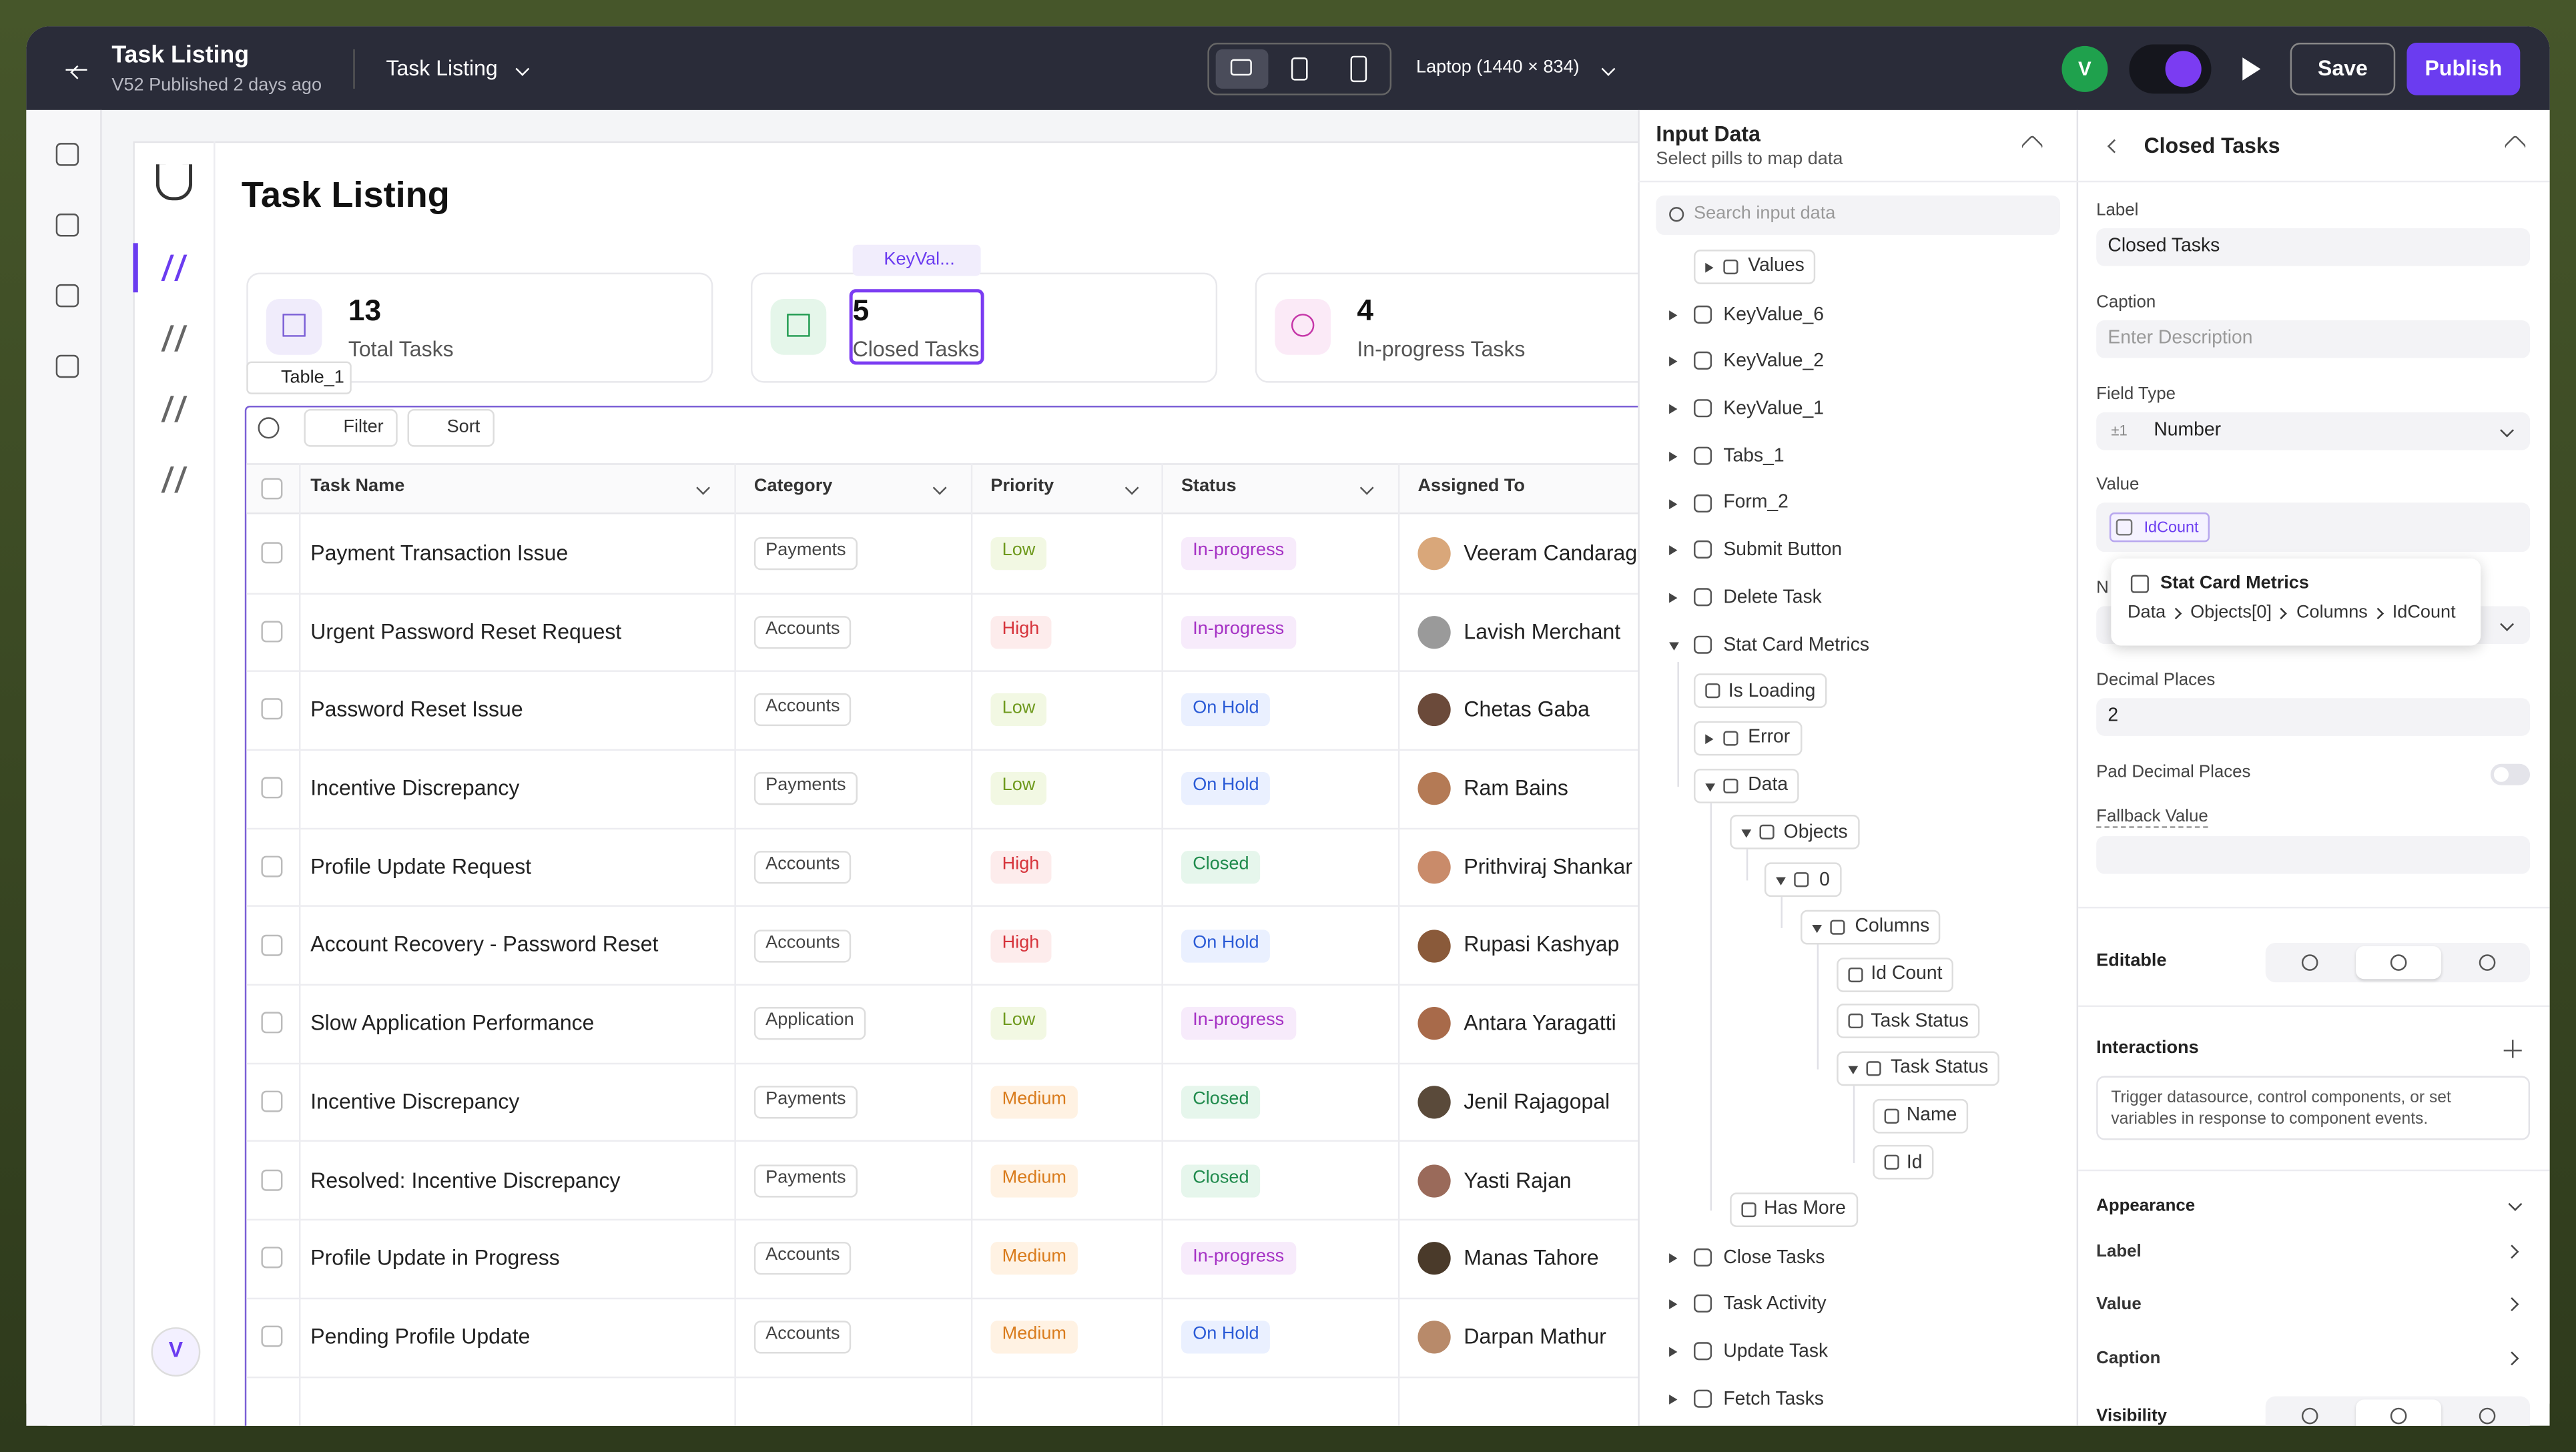  What do you see at coordinates (1824, 879) in the screenshot?
I see `tree-pill-label: 0` at bounding box center [1824, 879].